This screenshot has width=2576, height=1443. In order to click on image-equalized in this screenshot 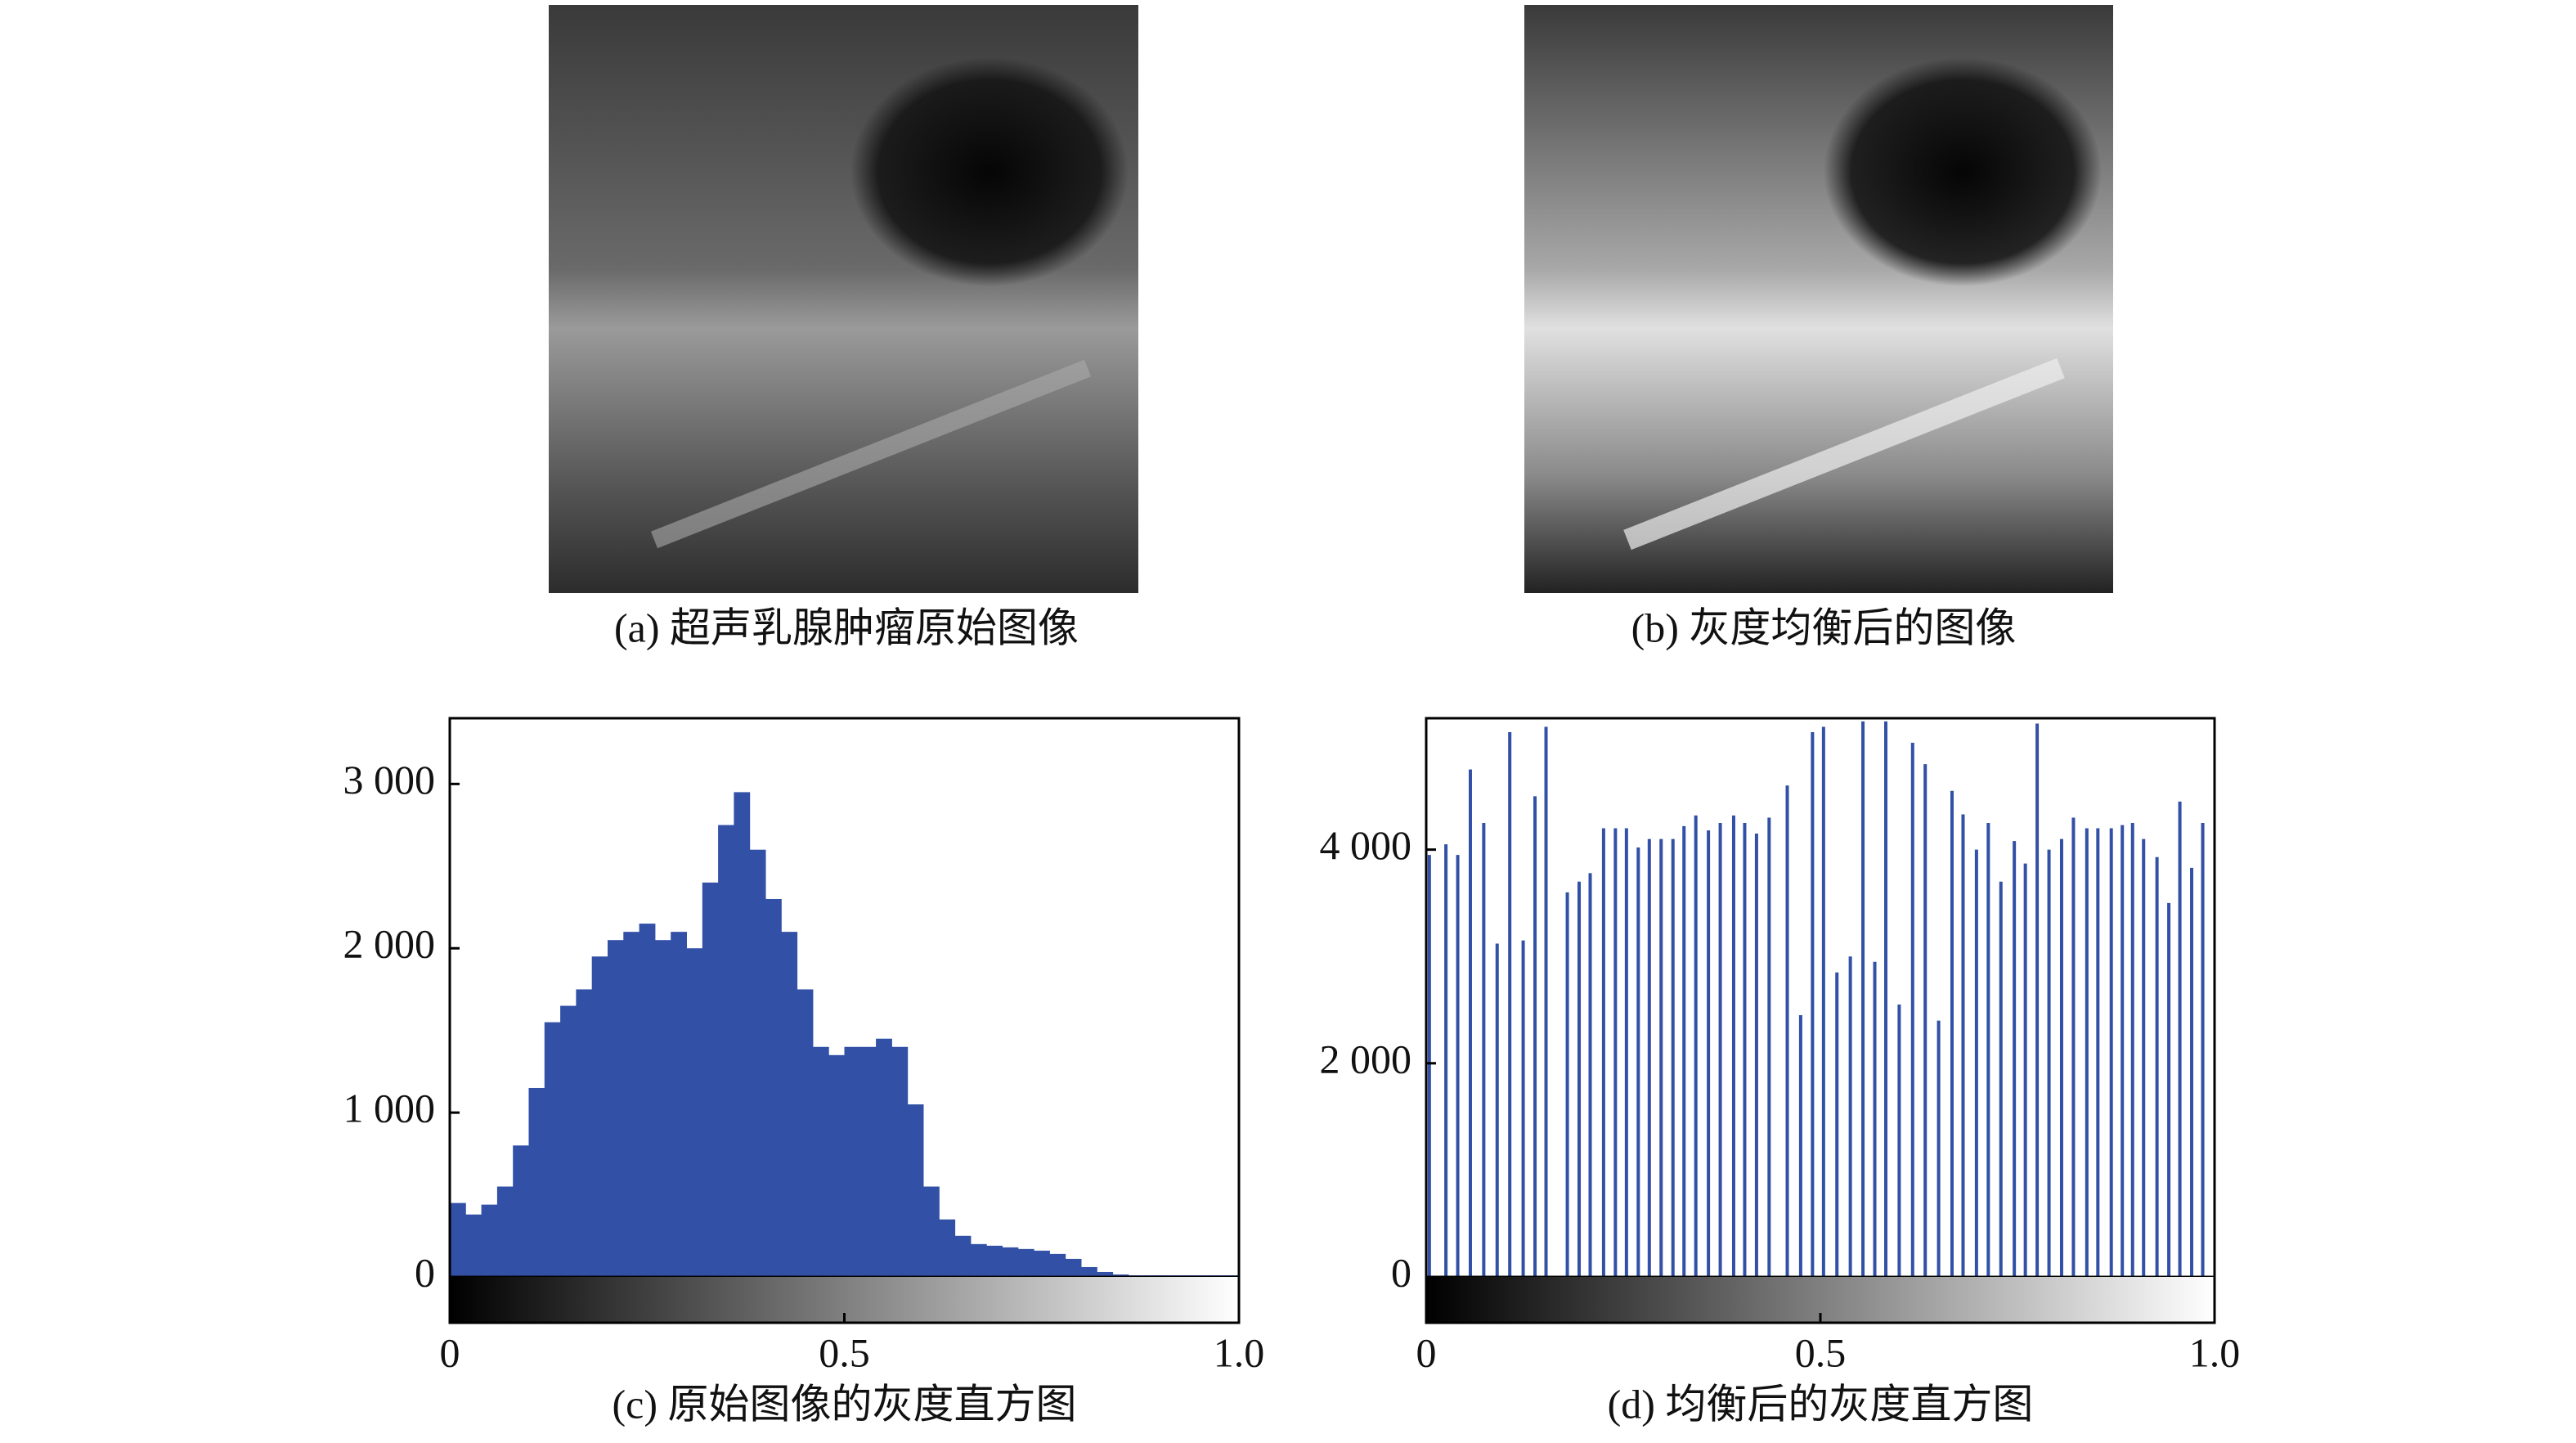, I will do `click(1819, 299)`.